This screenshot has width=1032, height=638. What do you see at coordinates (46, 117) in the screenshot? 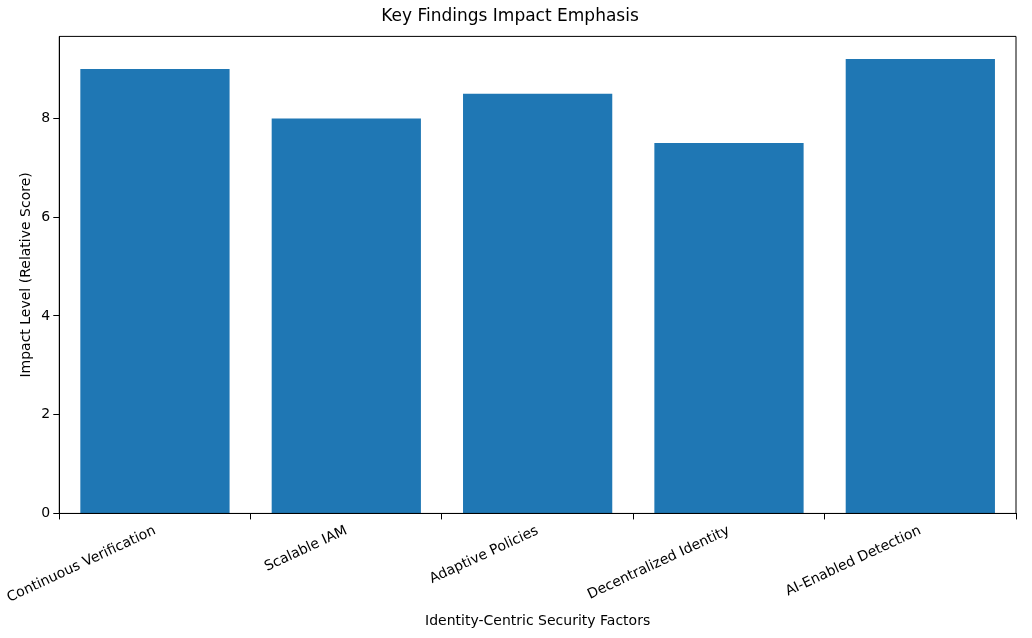
I see `y-tick-label: 8` at bounding box center [46, 117].